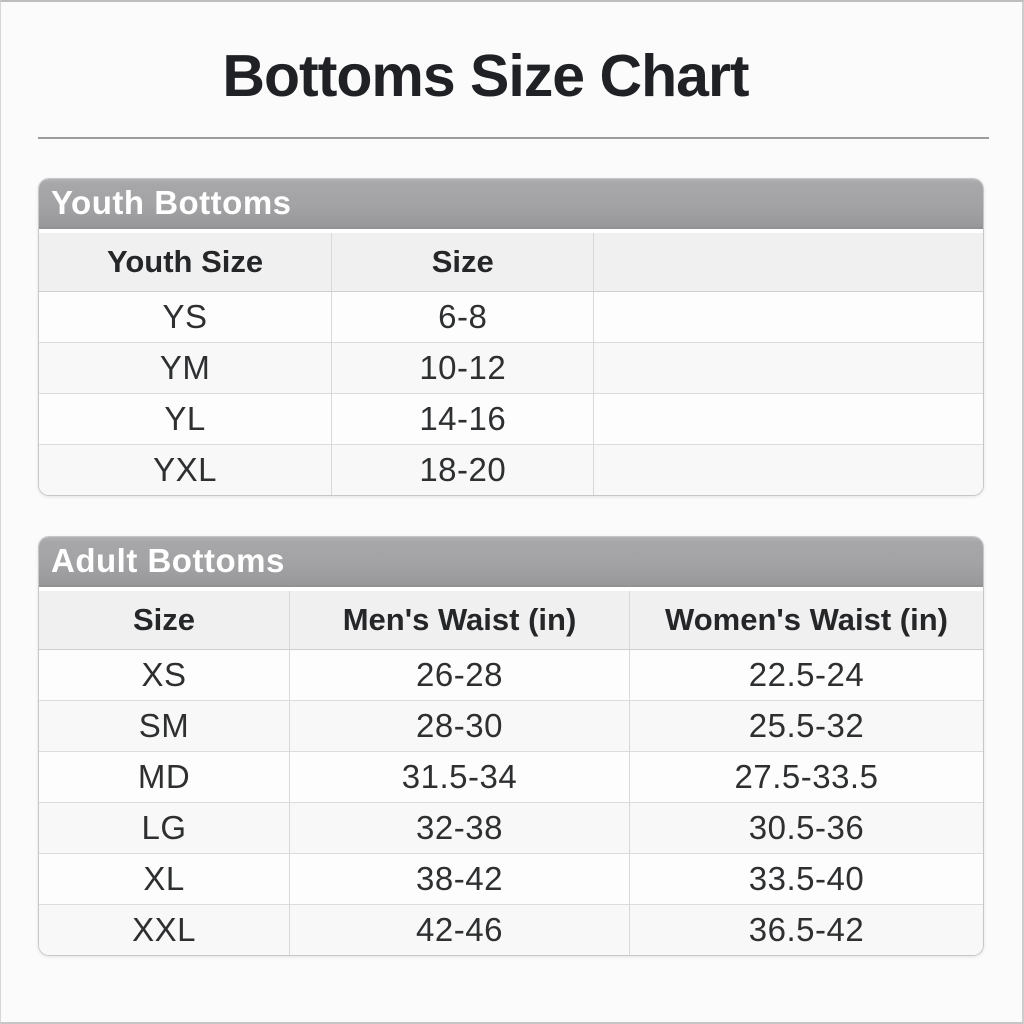 This screenshot has width=1024, height=1024. I want to click on column-header, so click(788, 262).